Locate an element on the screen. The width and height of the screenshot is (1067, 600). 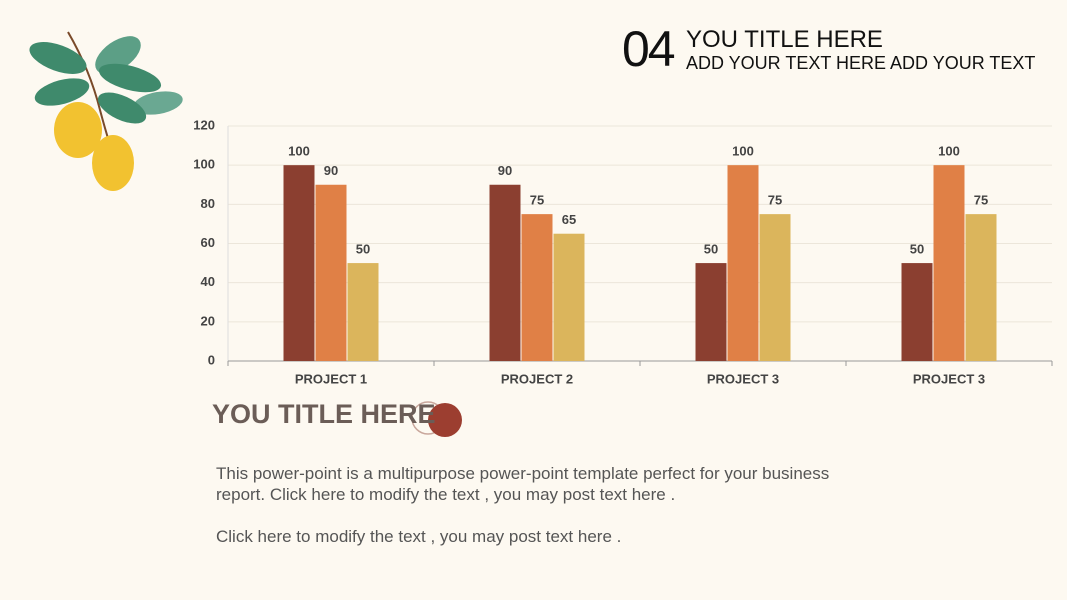
header-subtitle: ADD YOUR TEXT HERE ADD YOUR TEXT is located at coordinates (861, 63).